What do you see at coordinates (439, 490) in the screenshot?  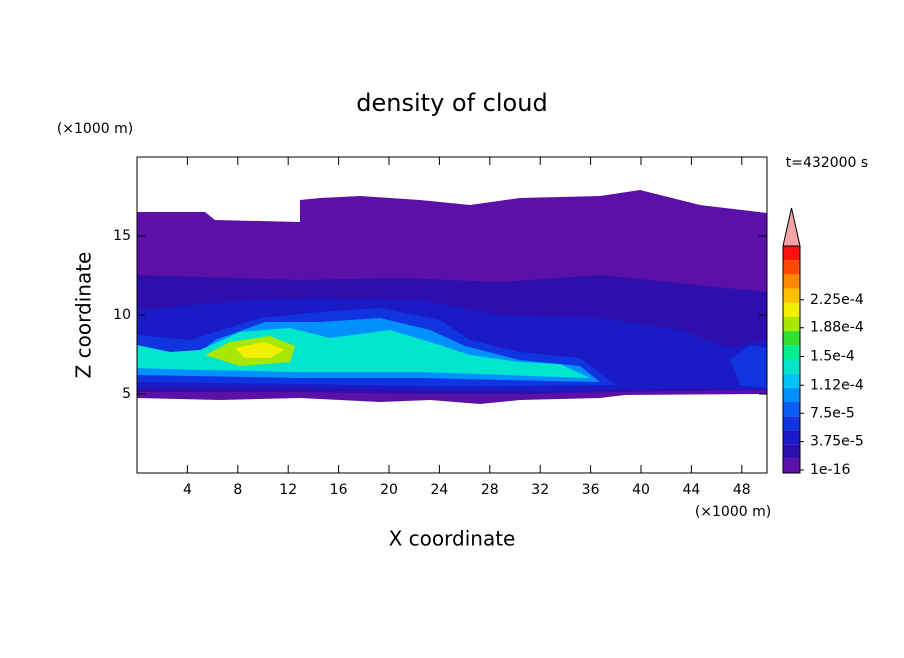 I see `x-tick-label: 24` at bounding box center [439, 490].